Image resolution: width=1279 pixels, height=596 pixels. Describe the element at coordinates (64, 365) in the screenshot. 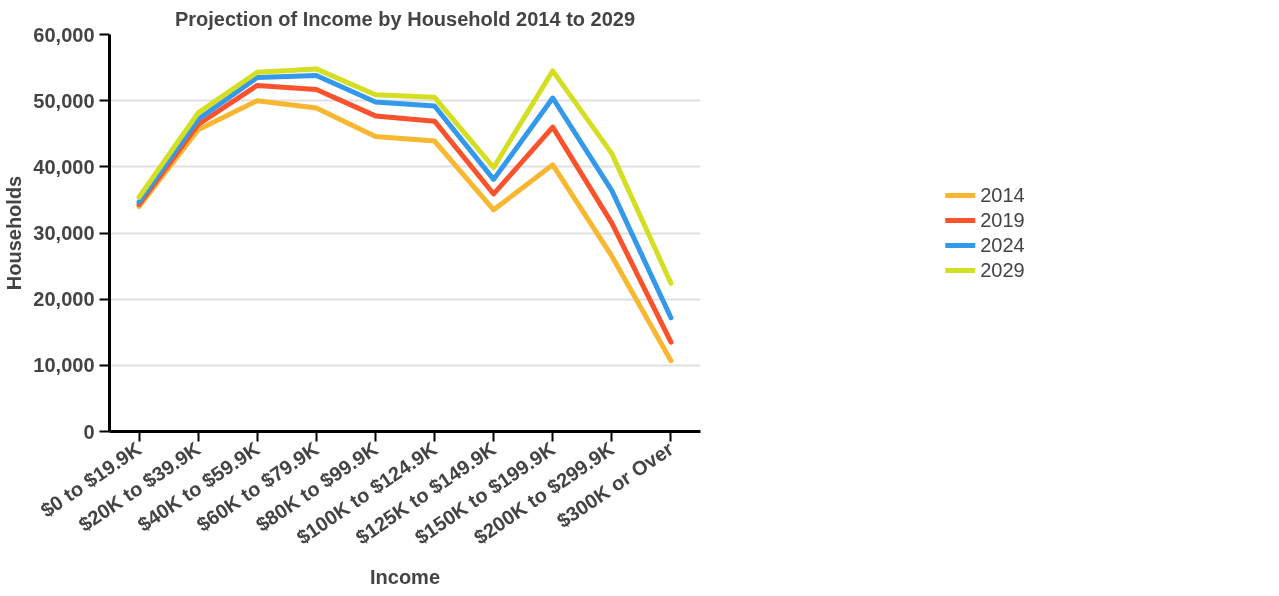

I see `y-tick-label: 10,000` at that location.